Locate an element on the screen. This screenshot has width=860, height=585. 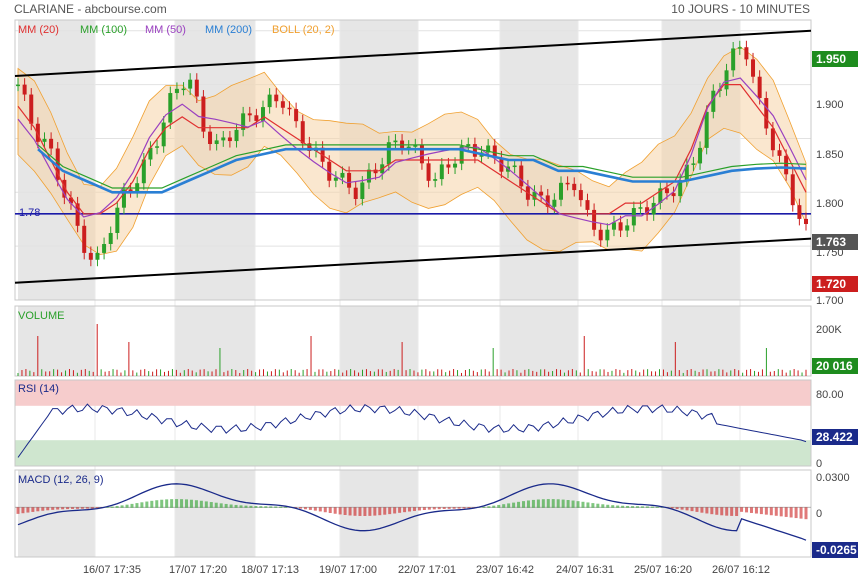
x-label-6: 23/07 16:42 is located at coordinates (505, 570).